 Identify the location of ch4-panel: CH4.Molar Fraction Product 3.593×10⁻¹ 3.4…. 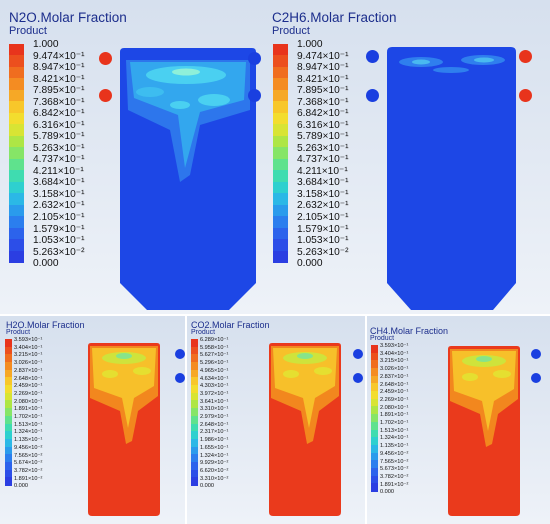
(458, 420).